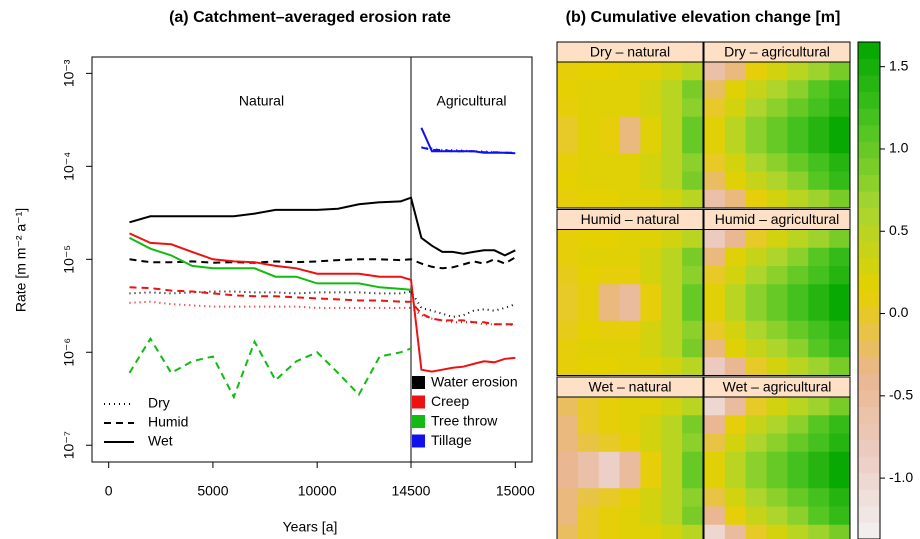 The image size is (920, 539). What do you see at coordinates (21, 260) in the screenshot?
I see `y-axis-label: Rate [m m⁻² a⁻¹]` at bounding box center [21, 260].